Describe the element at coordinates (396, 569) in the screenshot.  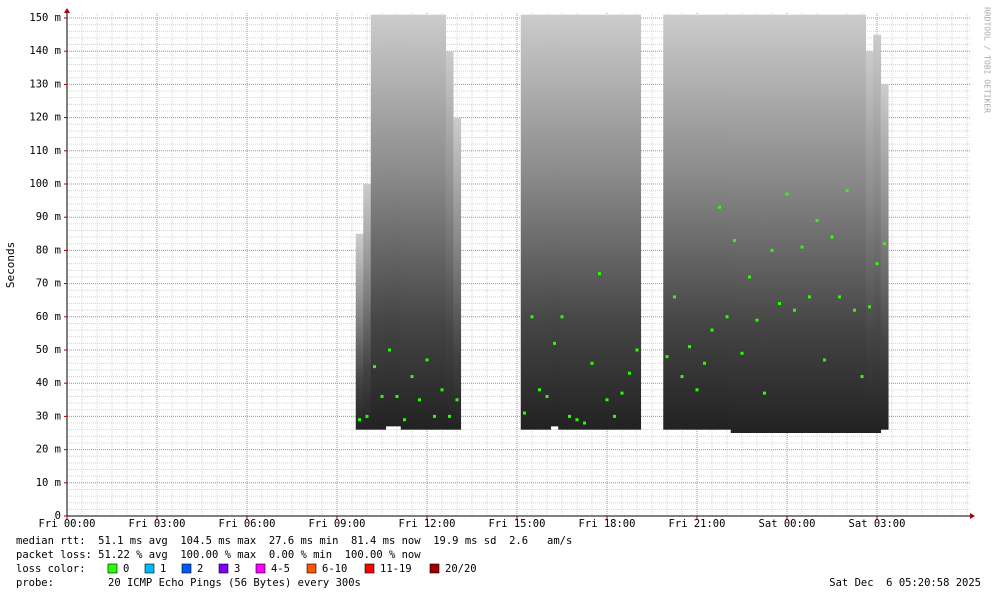
I see `loss-label: 11-19` at that location.